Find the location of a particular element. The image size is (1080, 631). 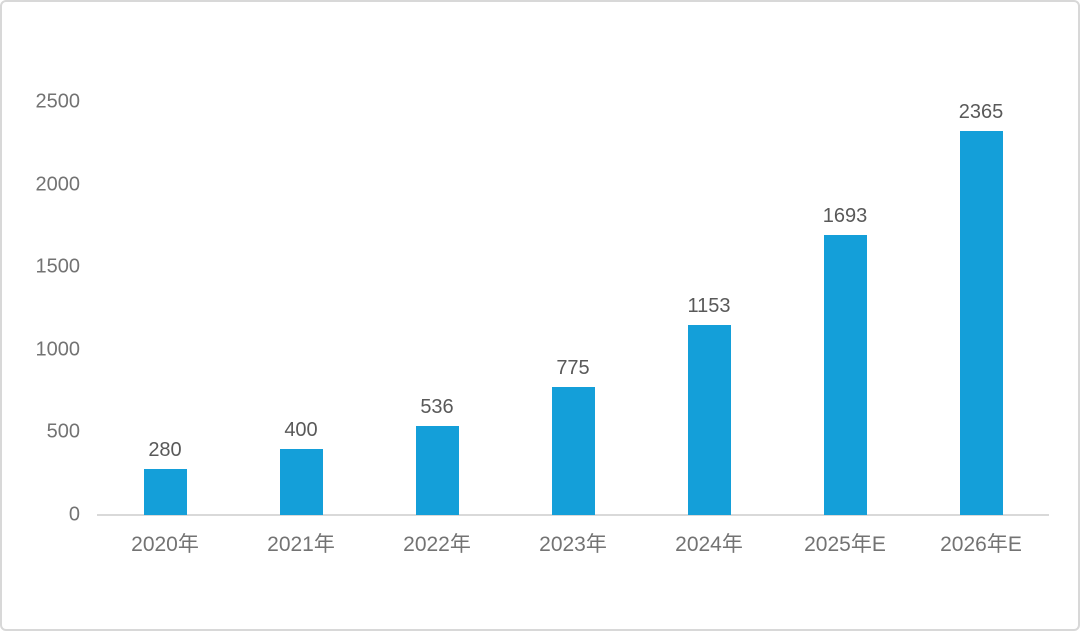

bar-slot: 1153 is located at coordinates (709, 308).